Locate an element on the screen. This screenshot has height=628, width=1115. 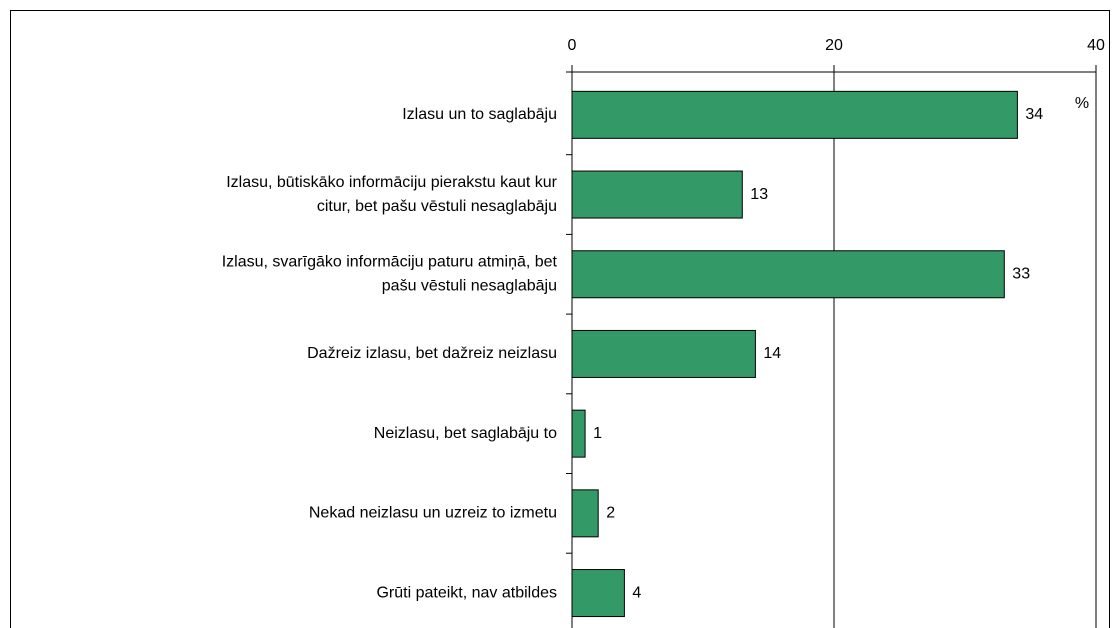
unit-label: % is located at coordinates (1082, 103).